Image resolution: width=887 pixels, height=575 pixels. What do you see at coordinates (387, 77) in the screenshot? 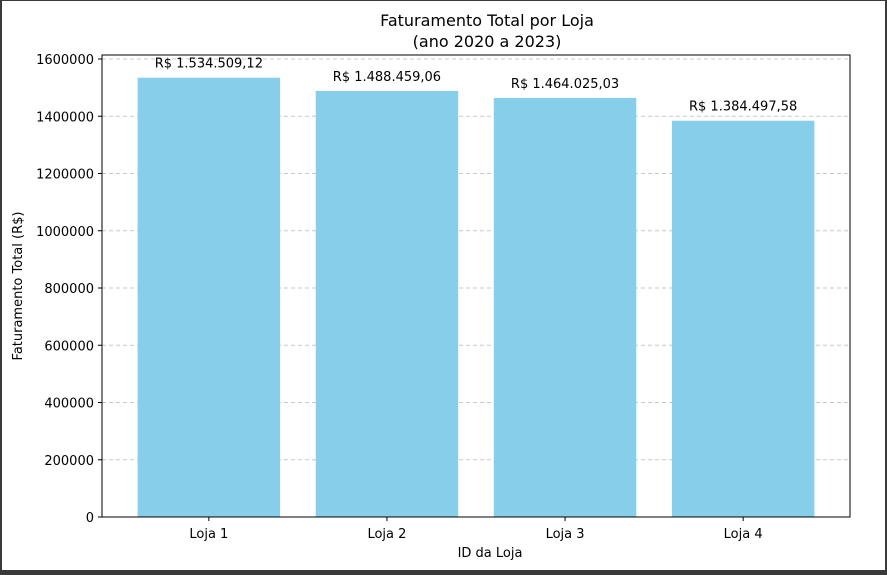
I see `bar-value-label: R$ 1.488.459,06` at bounding box center [387, 77].